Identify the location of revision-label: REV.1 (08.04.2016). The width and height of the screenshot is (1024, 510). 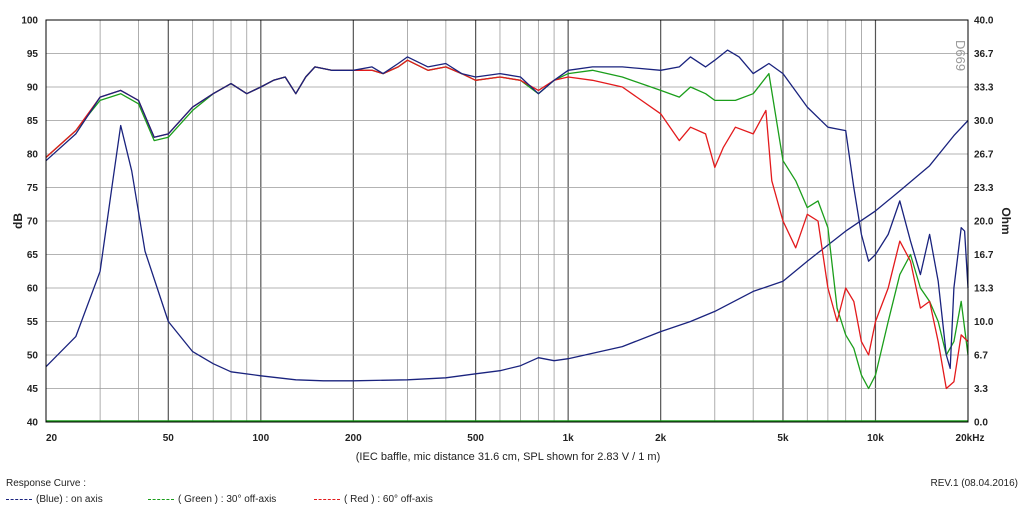
(974, 483).